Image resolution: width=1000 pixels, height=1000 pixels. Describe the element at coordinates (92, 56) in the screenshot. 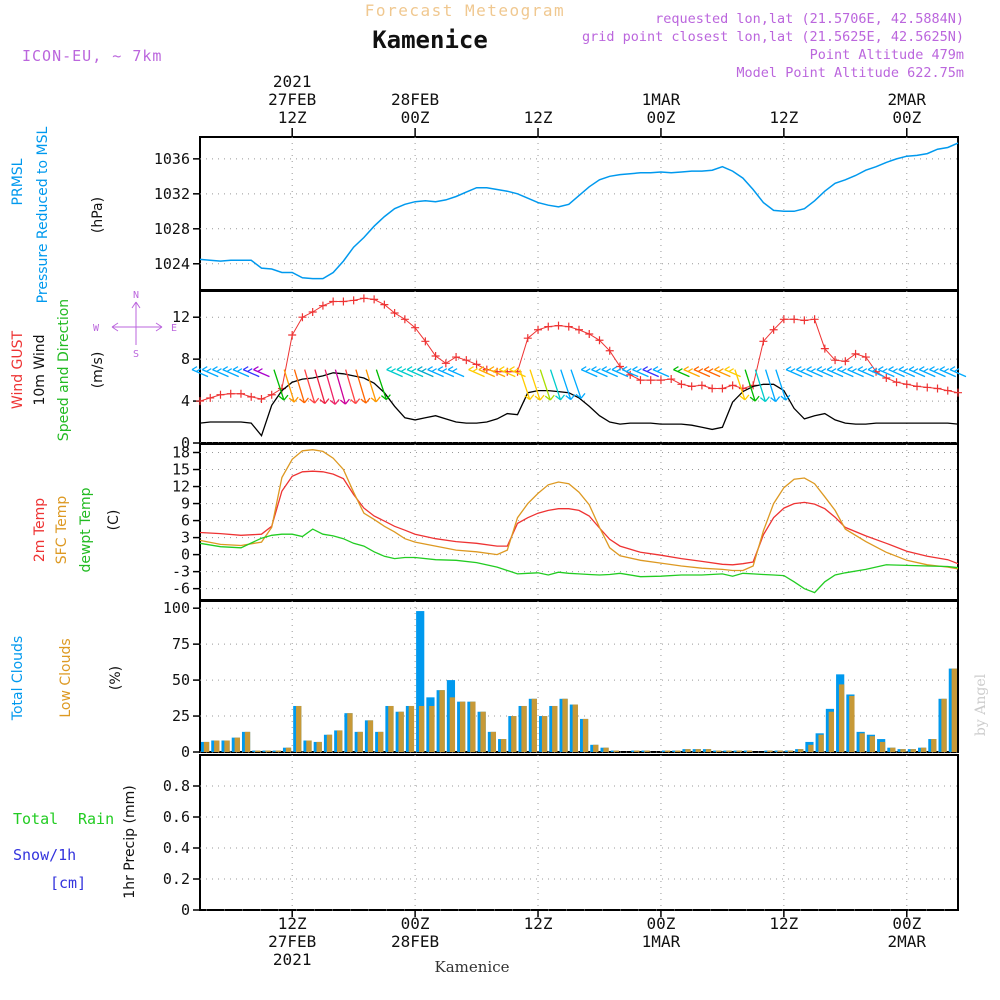

I see `model-label: ICON-EU, ~ 7km` at that location.